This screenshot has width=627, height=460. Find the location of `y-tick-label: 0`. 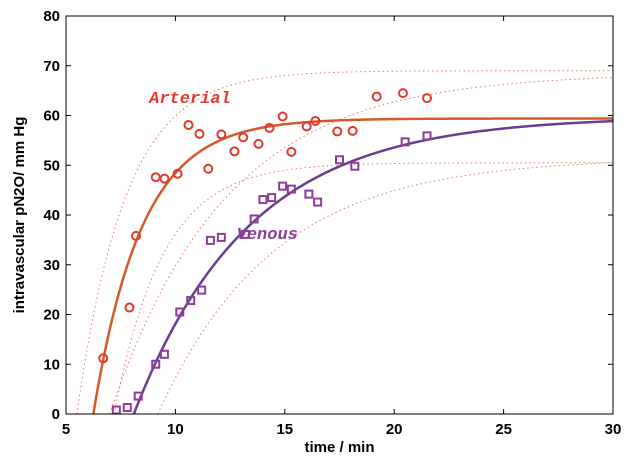

y-tick-label: 0 is located at coordinates (56, 414).